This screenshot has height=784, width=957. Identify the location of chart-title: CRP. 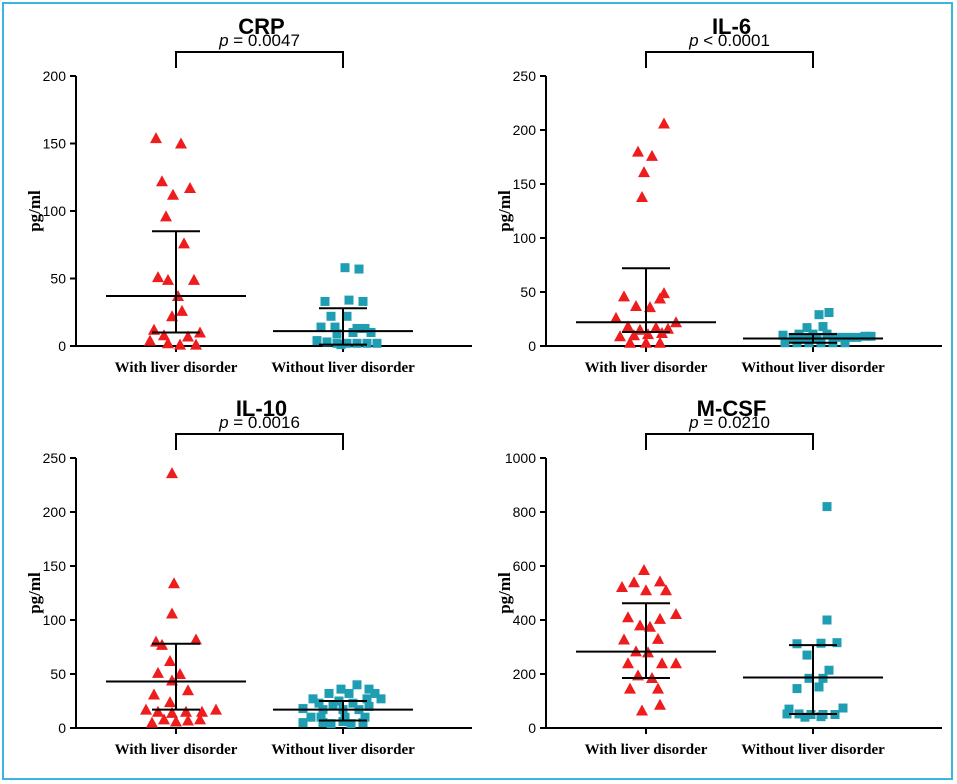
(261, 26).